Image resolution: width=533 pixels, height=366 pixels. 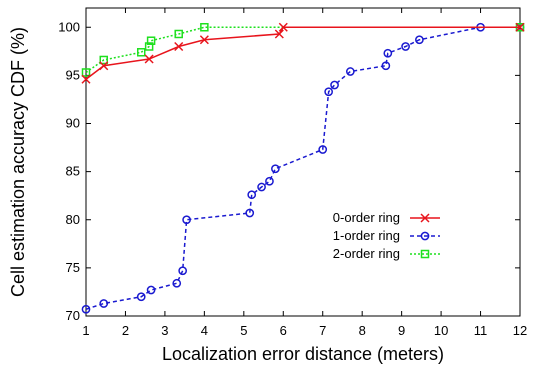 What do you see at coordinates (366, 235) in the screenshot?
I see `legend-label: 1-order ring` at bounding box center [366, 235].